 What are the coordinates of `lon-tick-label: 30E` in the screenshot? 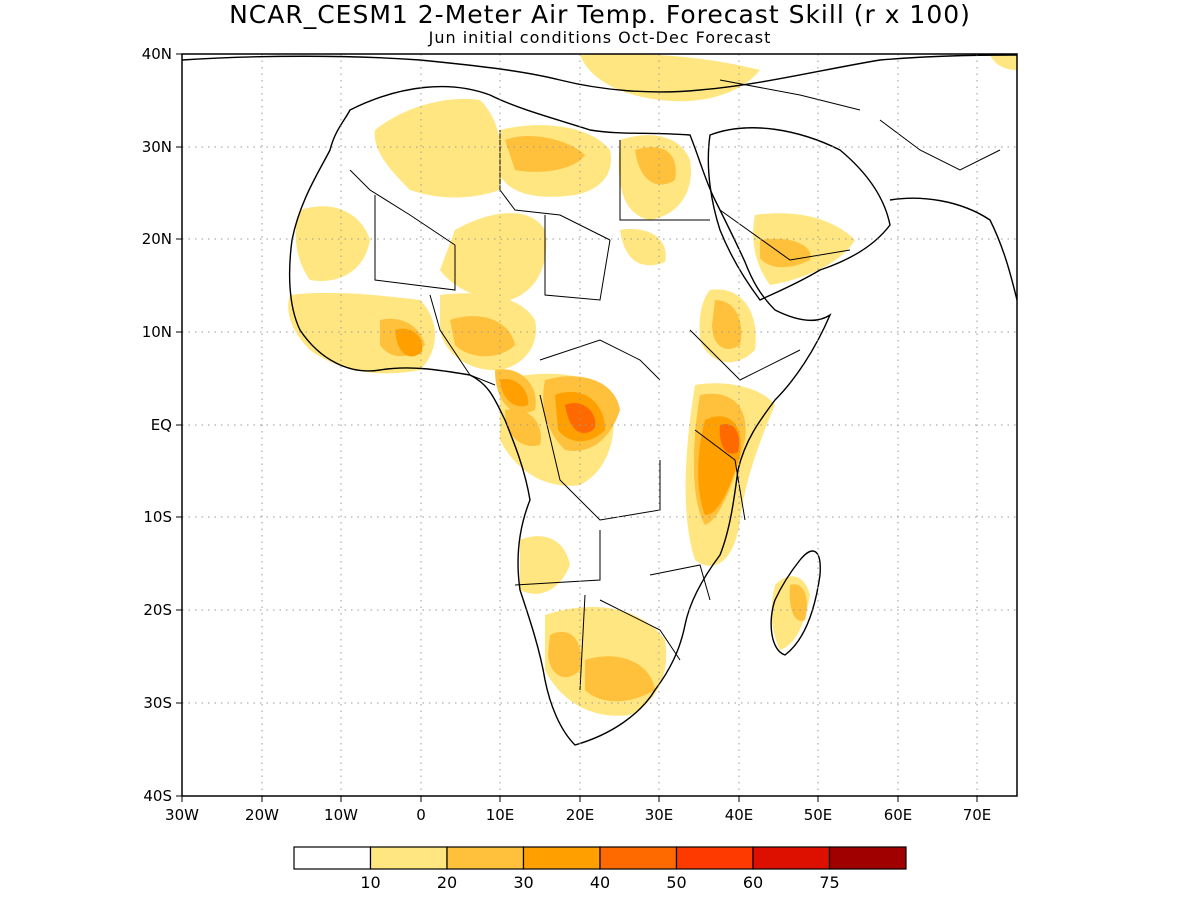 It's located at (659, 815).